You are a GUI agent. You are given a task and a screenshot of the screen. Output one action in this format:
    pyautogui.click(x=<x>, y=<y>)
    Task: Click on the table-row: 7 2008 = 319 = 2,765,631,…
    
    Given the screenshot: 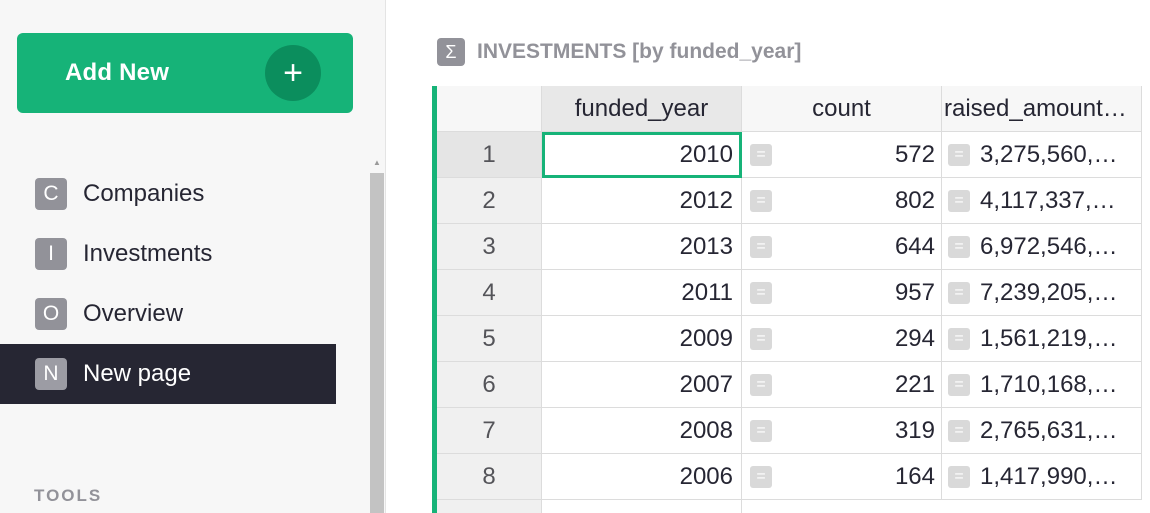 What is the action you would take?
    pyautogui.click(x=789, y=431)
    